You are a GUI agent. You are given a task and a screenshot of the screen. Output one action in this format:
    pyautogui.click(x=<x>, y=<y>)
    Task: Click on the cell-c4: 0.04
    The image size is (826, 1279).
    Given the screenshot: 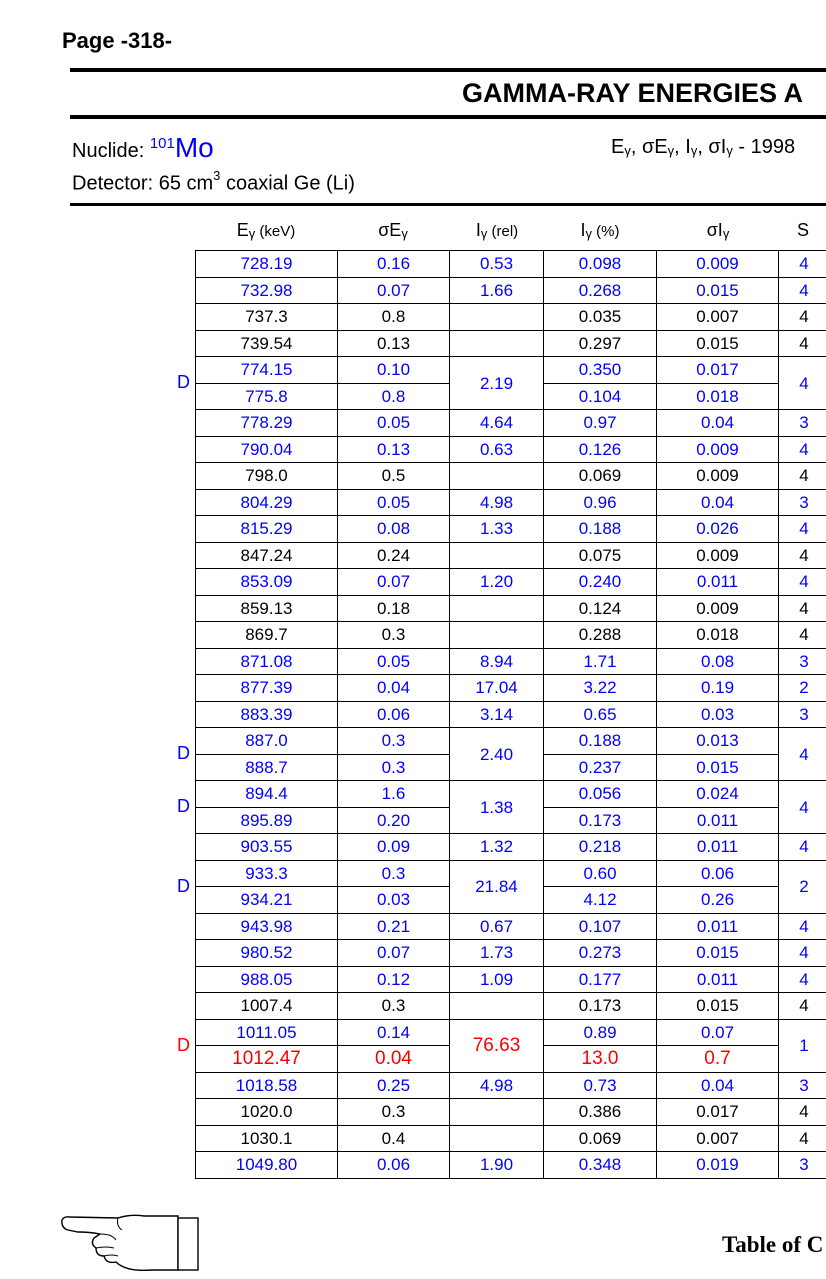 What is the action you would take?
    pyautogui.click(x=718, y=502)
    